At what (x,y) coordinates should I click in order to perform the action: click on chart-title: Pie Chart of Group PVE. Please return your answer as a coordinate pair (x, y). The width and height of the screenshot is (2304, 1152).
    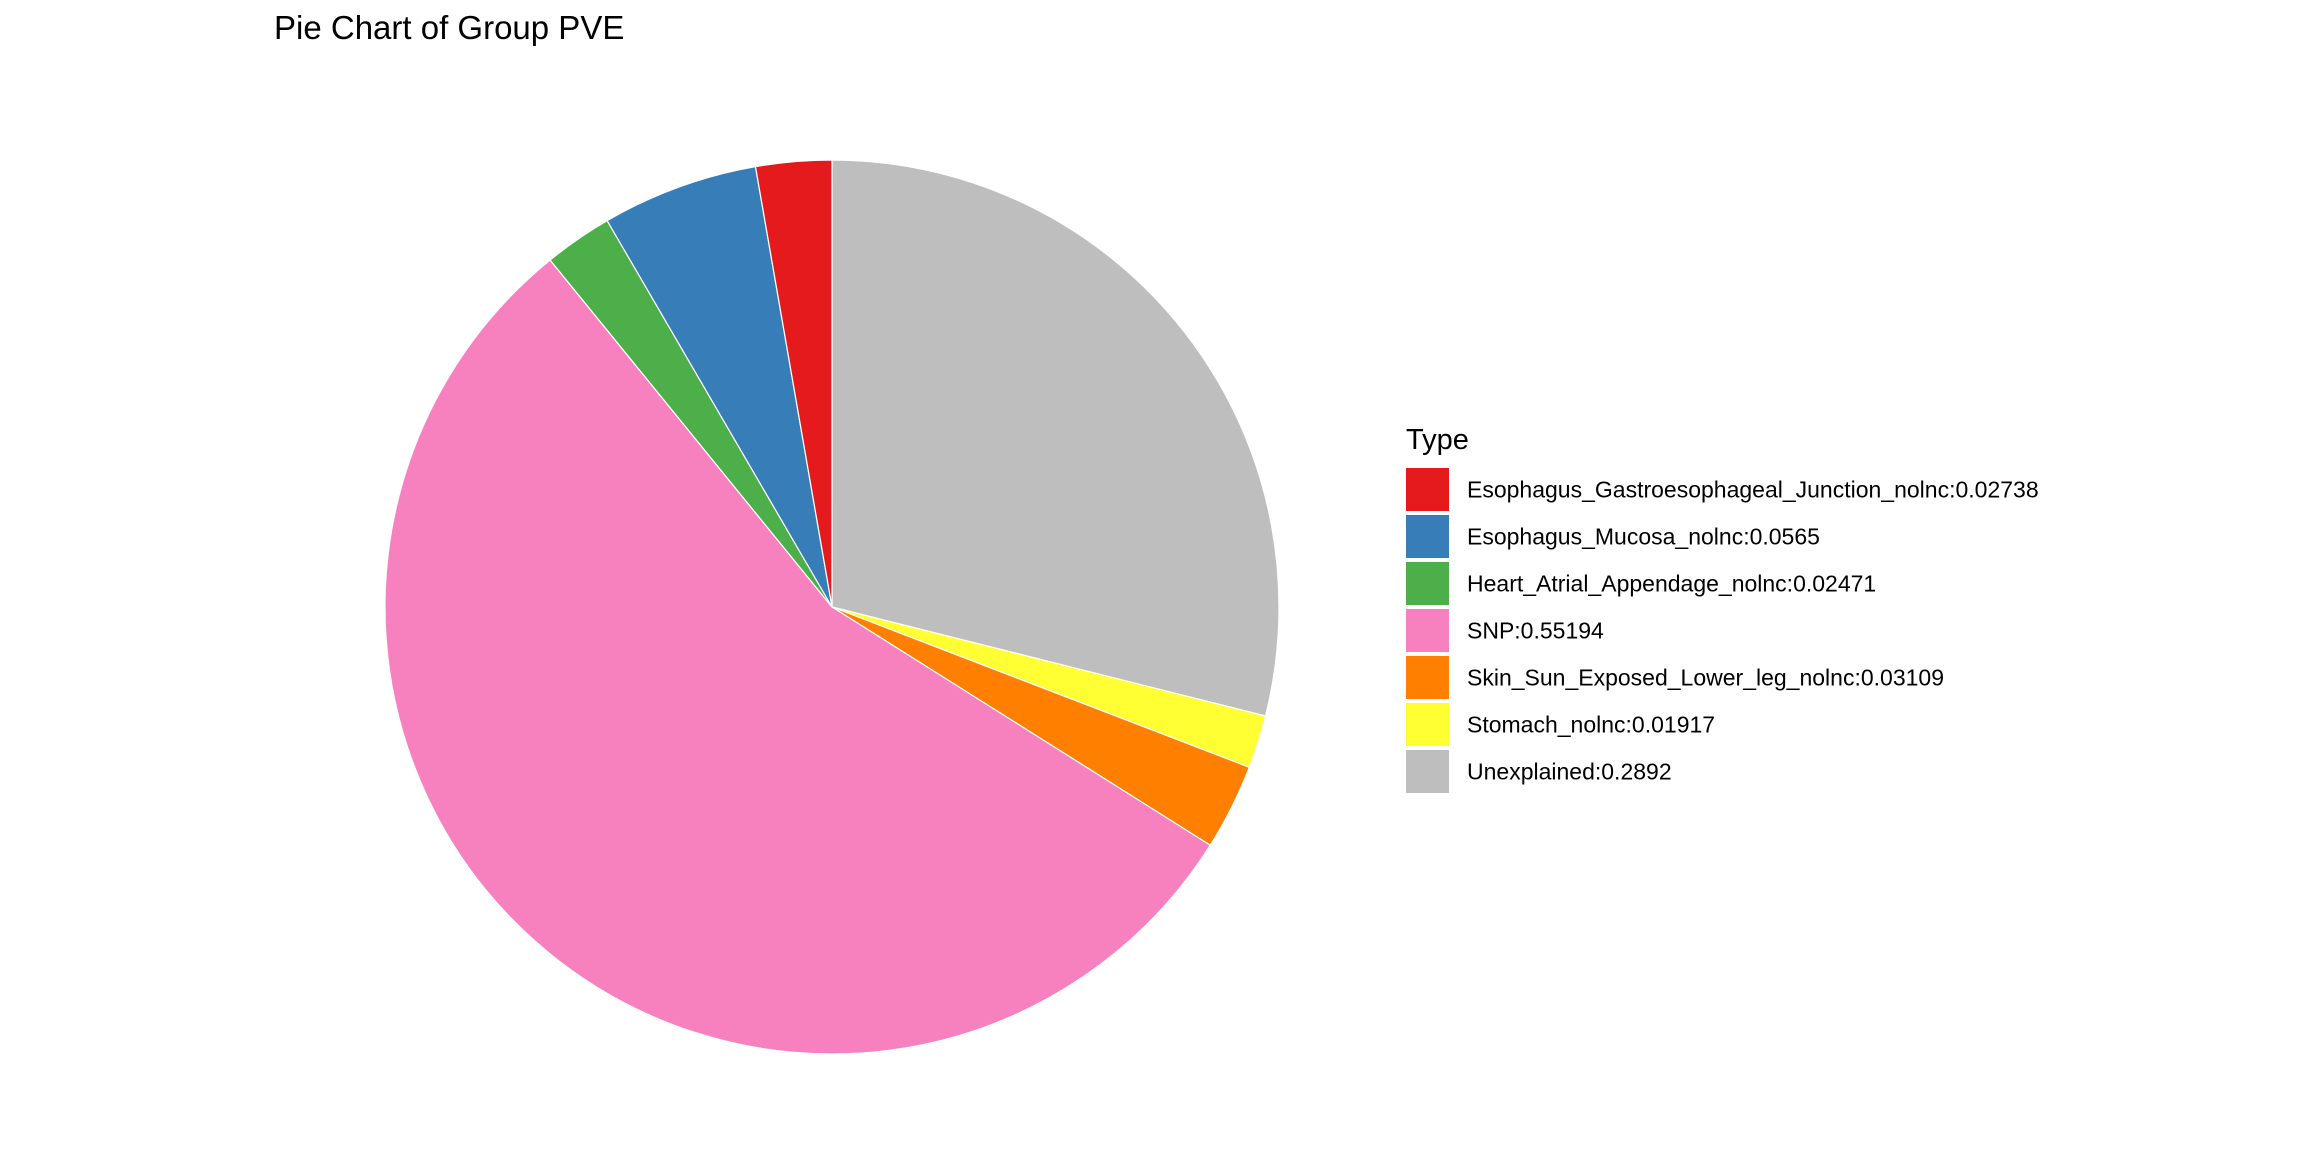
    Looking at the image, I should click on (449, 27).